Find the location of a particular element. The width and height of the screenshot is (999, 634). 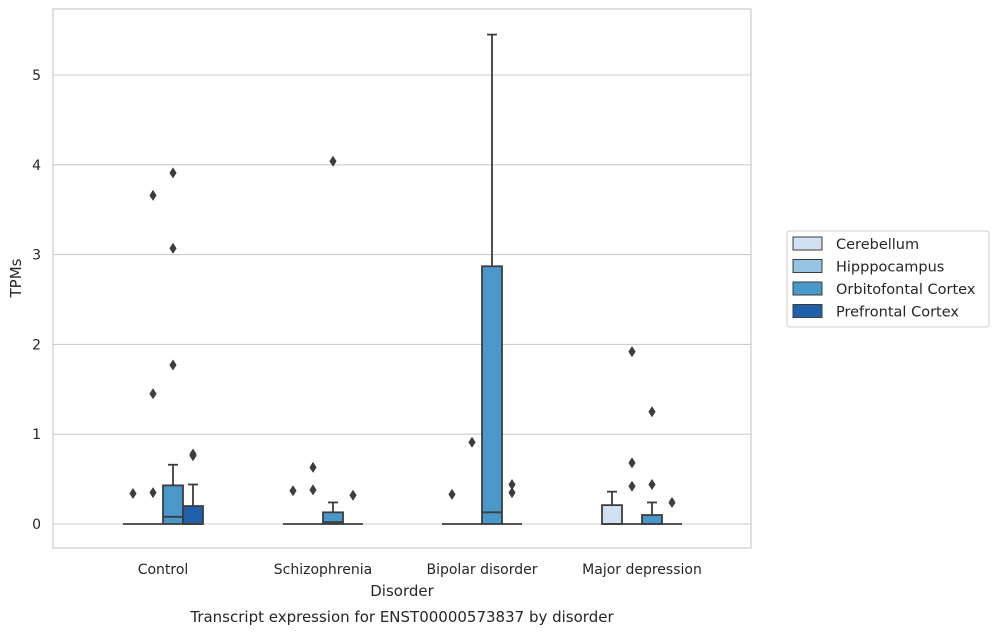

legend-frame is located at coordinates (888, 279).